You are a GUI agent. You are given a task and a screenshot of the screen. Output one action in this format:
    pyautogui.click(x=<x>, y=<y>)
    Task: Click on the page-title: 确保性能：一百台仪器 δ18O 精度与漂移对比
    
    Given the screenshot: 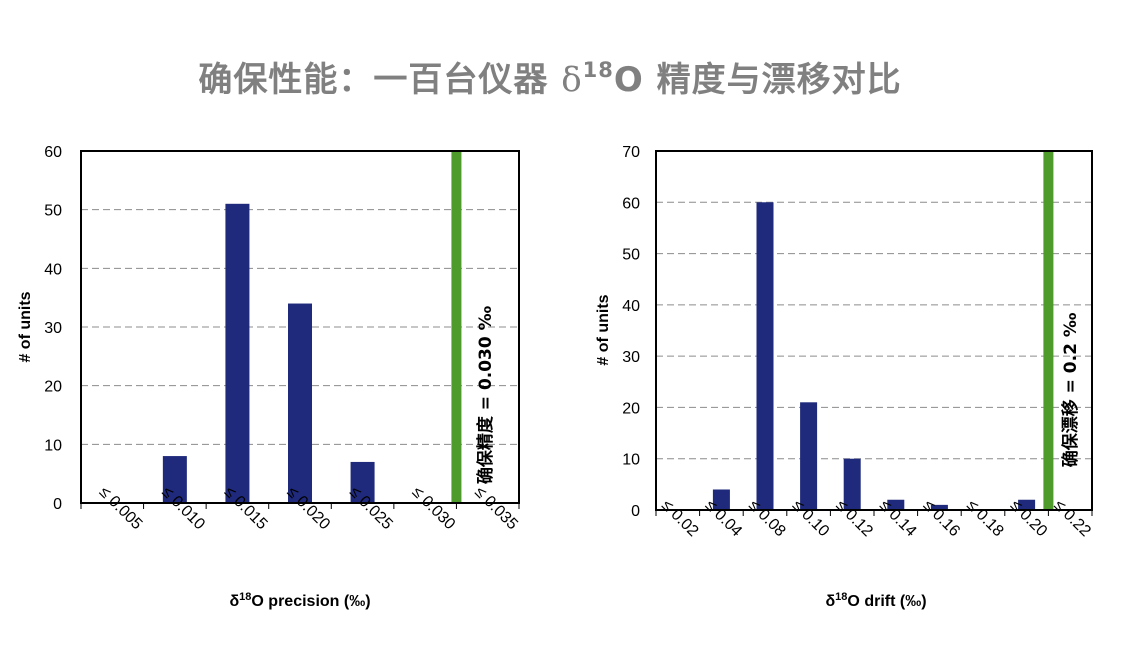 What is the action you would take?
    pyautogui.click(x=550, y=76)
    